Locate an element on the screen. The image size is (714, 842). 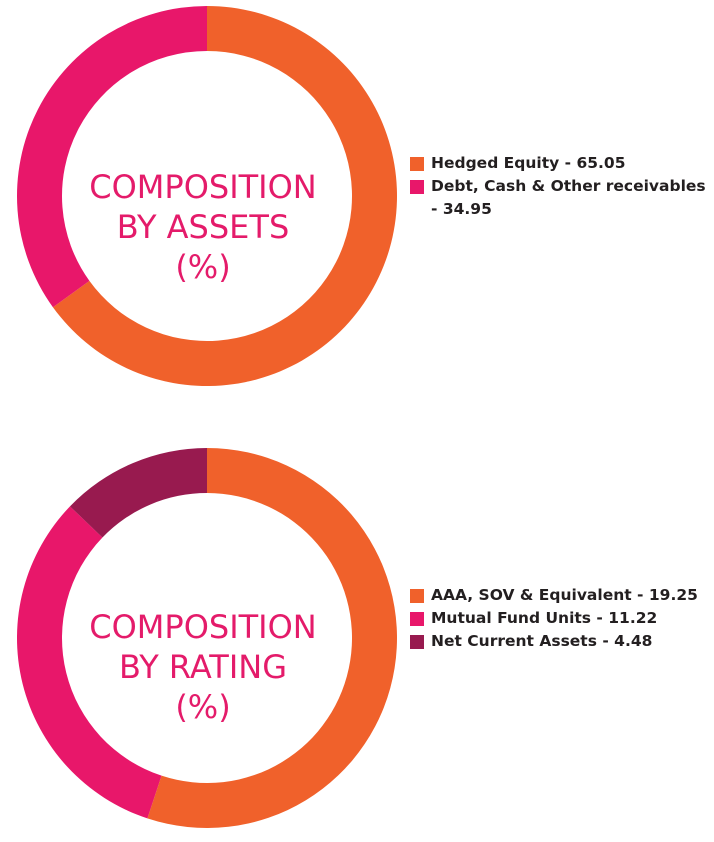
assets-center-title-line1: COMPOSITION is located at coordinates (202, 187).